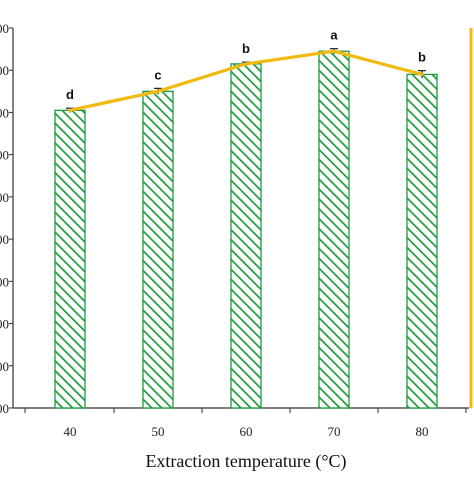  Describe the element at coordinates (334, 35) in the screenshot. I see `significance-letter: a` at that location.